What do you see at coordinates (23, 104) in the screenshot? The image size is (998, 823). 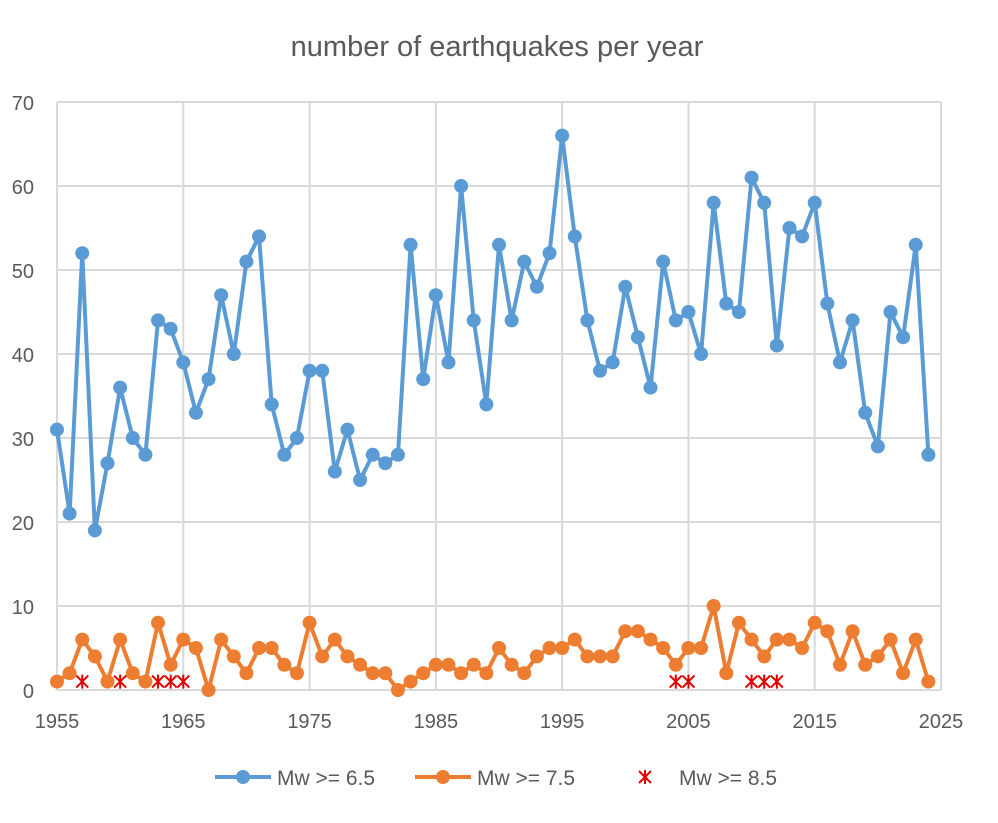 I see `y-tick-label: 70` at bounding box center [23, 104].